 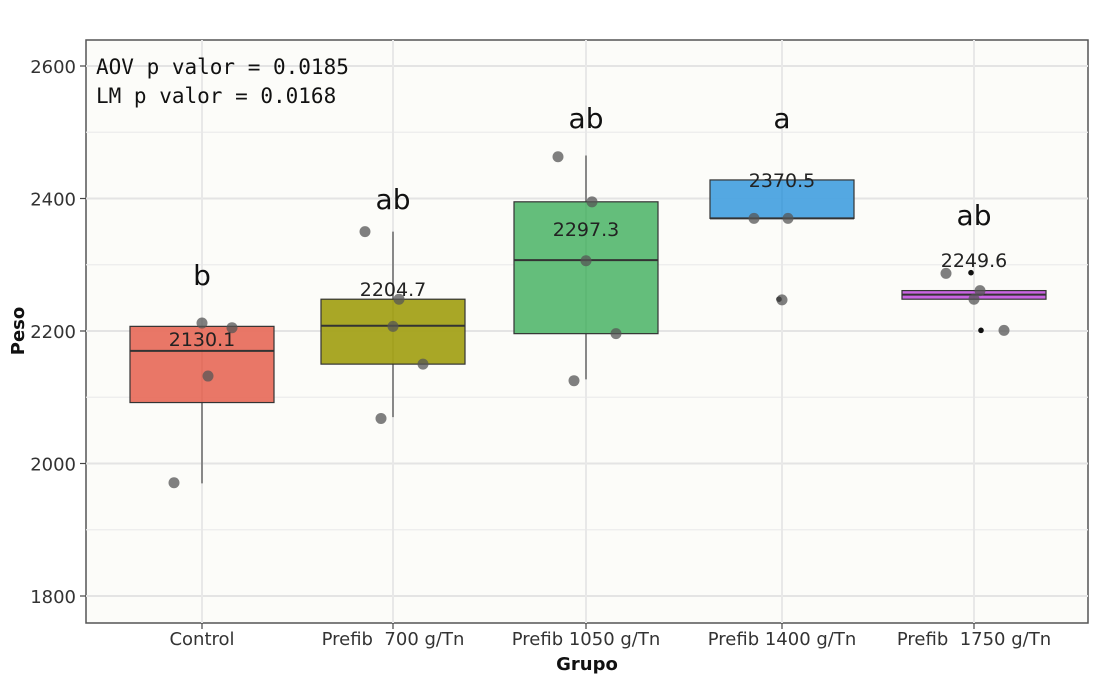 I want to click on x-tick-label: Control, so click(x=201, y=639).